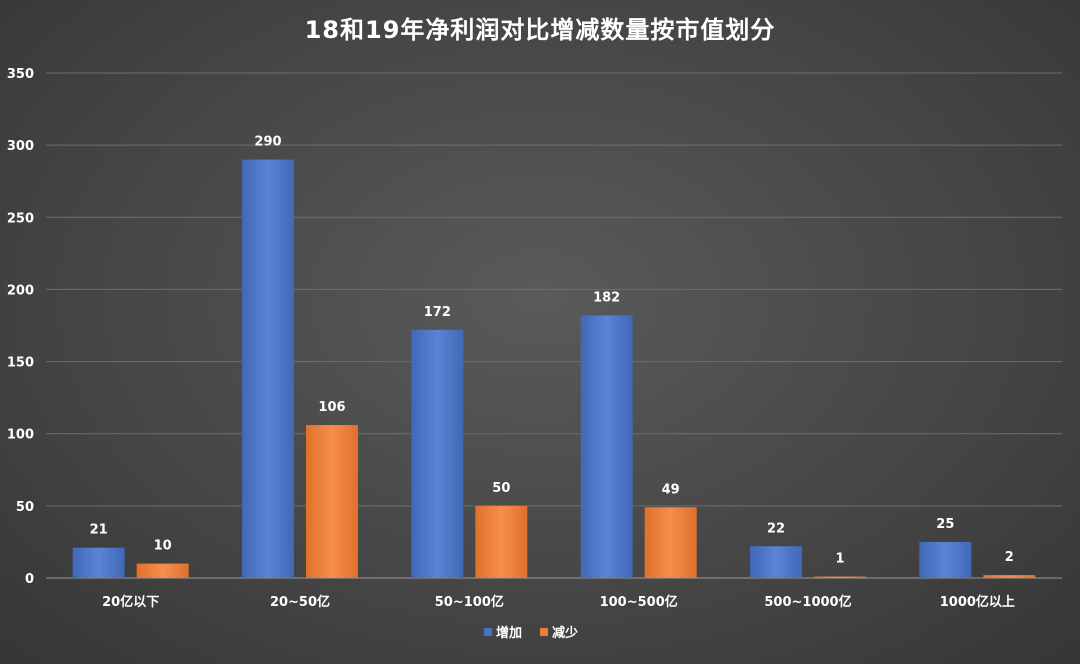 Image resolution: width=1080 pixels, height=664 pixels. I want to click on x-category-label: 20亿以下, so click(130, 602).